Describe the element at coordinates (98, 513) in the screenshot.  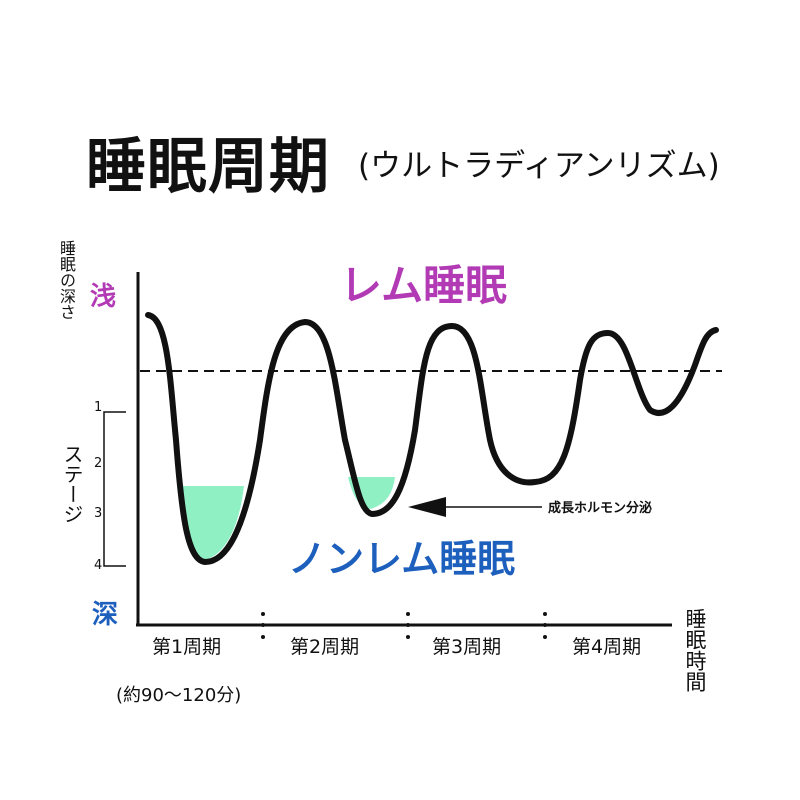
I see `stage-tick-3: 3` at that location.